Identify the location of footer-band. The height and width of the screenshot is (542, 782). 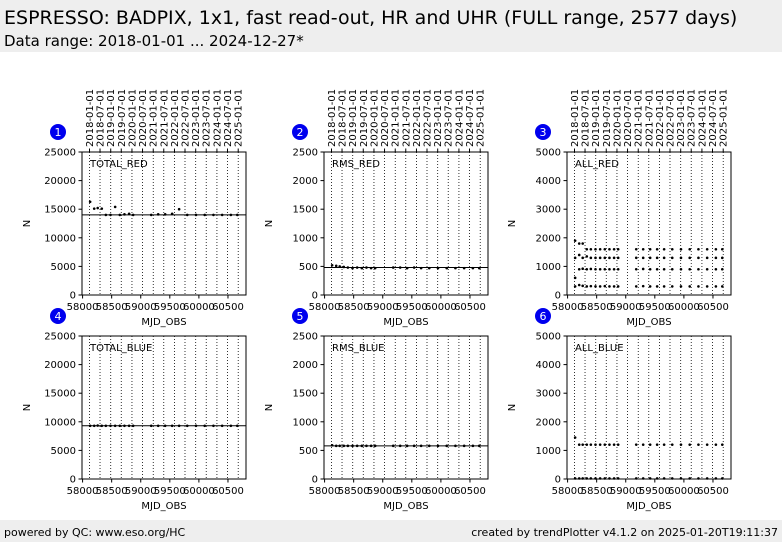
(391, 531).